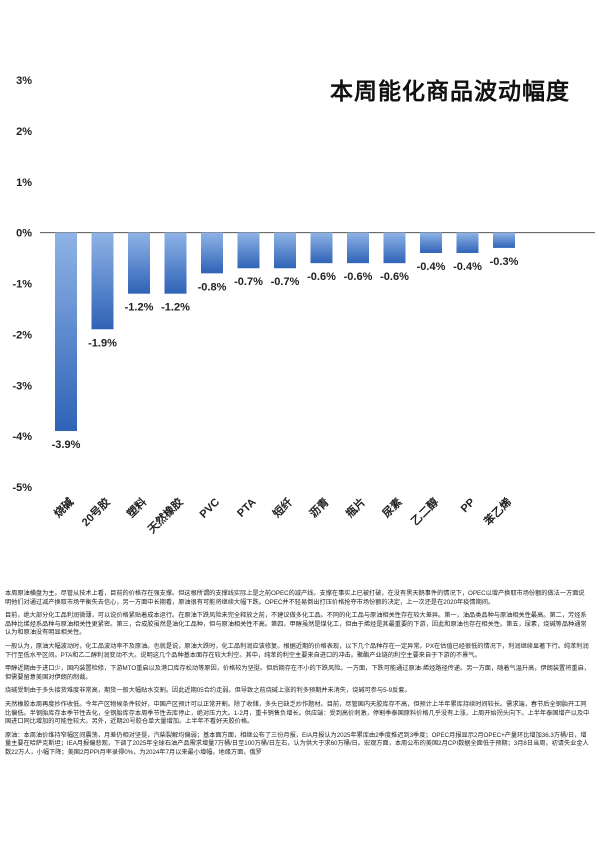 The width and height of the screenshot is (595, 842). I want to click on y-tick-label: 1%, so click(24, 183).